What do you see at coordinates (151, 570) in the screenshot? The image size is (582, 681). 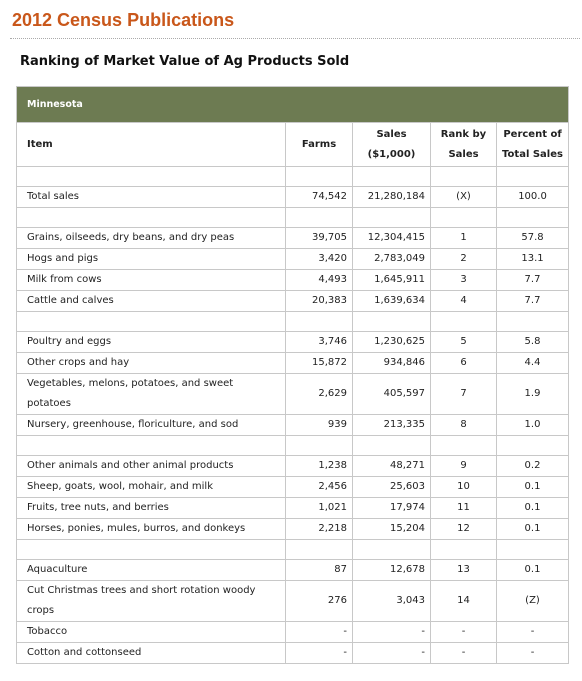 I see `cell: Aquaculture` at bounding box center [151, 570].